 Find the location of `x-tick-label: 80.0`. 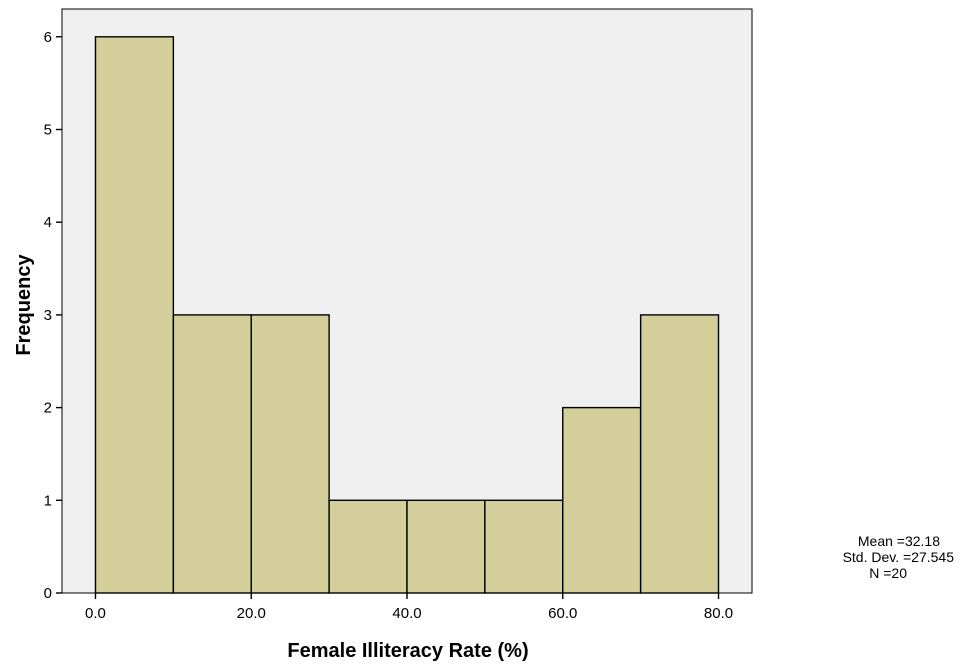

x-tick-label: 80.0 is located at coordinates (718, 613).